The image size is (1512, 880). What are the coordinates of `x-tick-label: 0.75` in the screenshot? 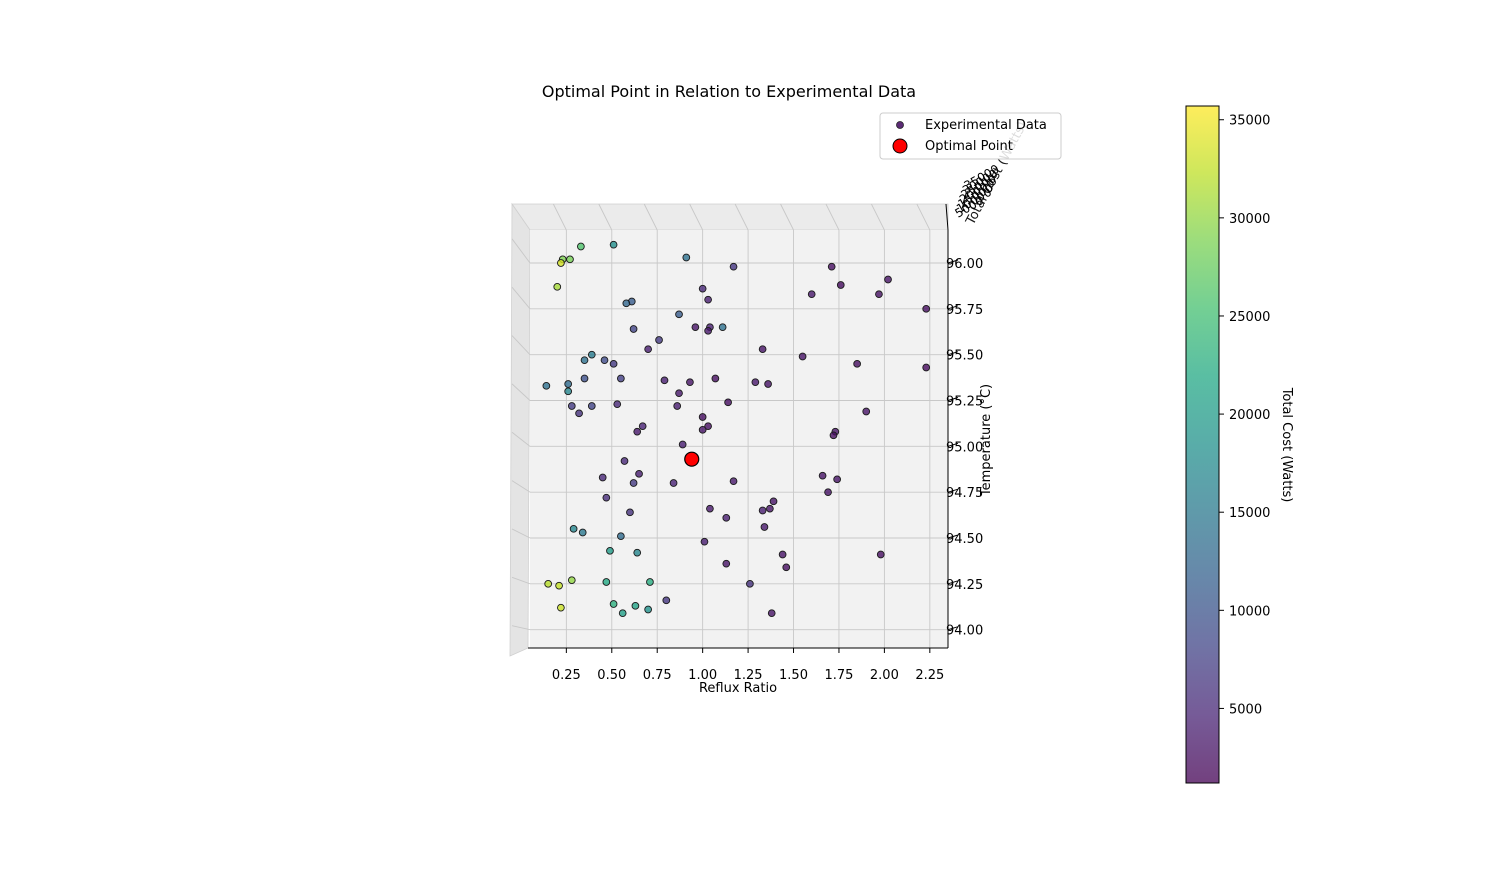 It's located at (657, 675).